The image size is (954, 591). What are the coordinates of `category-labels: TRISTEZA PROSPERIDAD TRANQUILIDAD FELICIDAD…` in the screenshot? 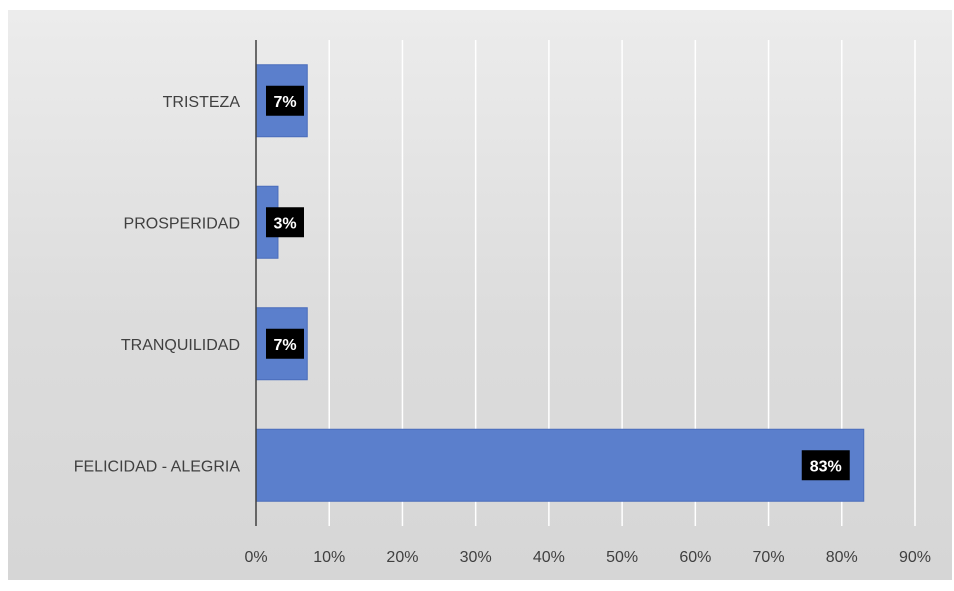 It's located at (157, 285).